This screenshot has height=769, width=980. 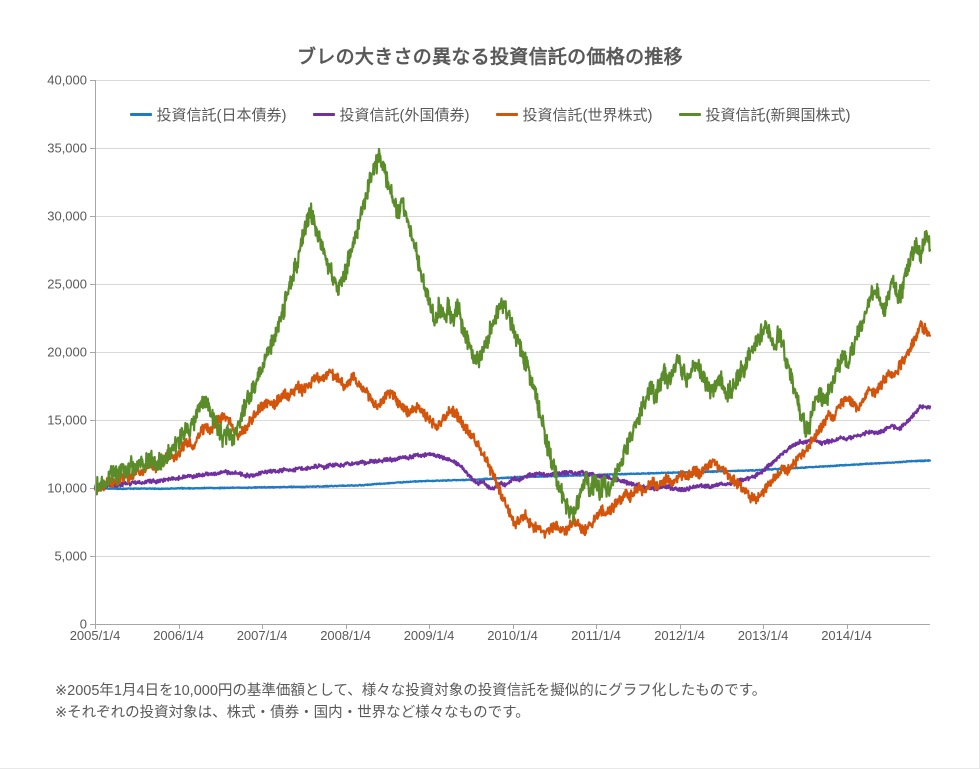 I want to click on x-tick-label-4: 2009/1/4, so click(x=429, y=635).